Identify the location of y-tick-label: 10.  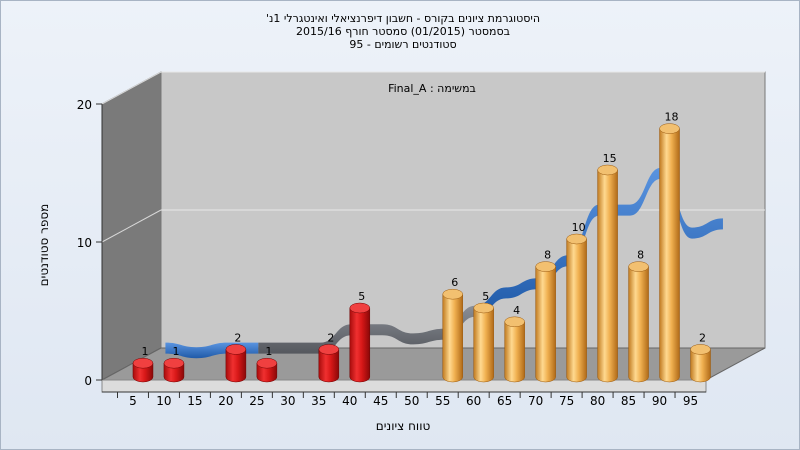
(84, 243).